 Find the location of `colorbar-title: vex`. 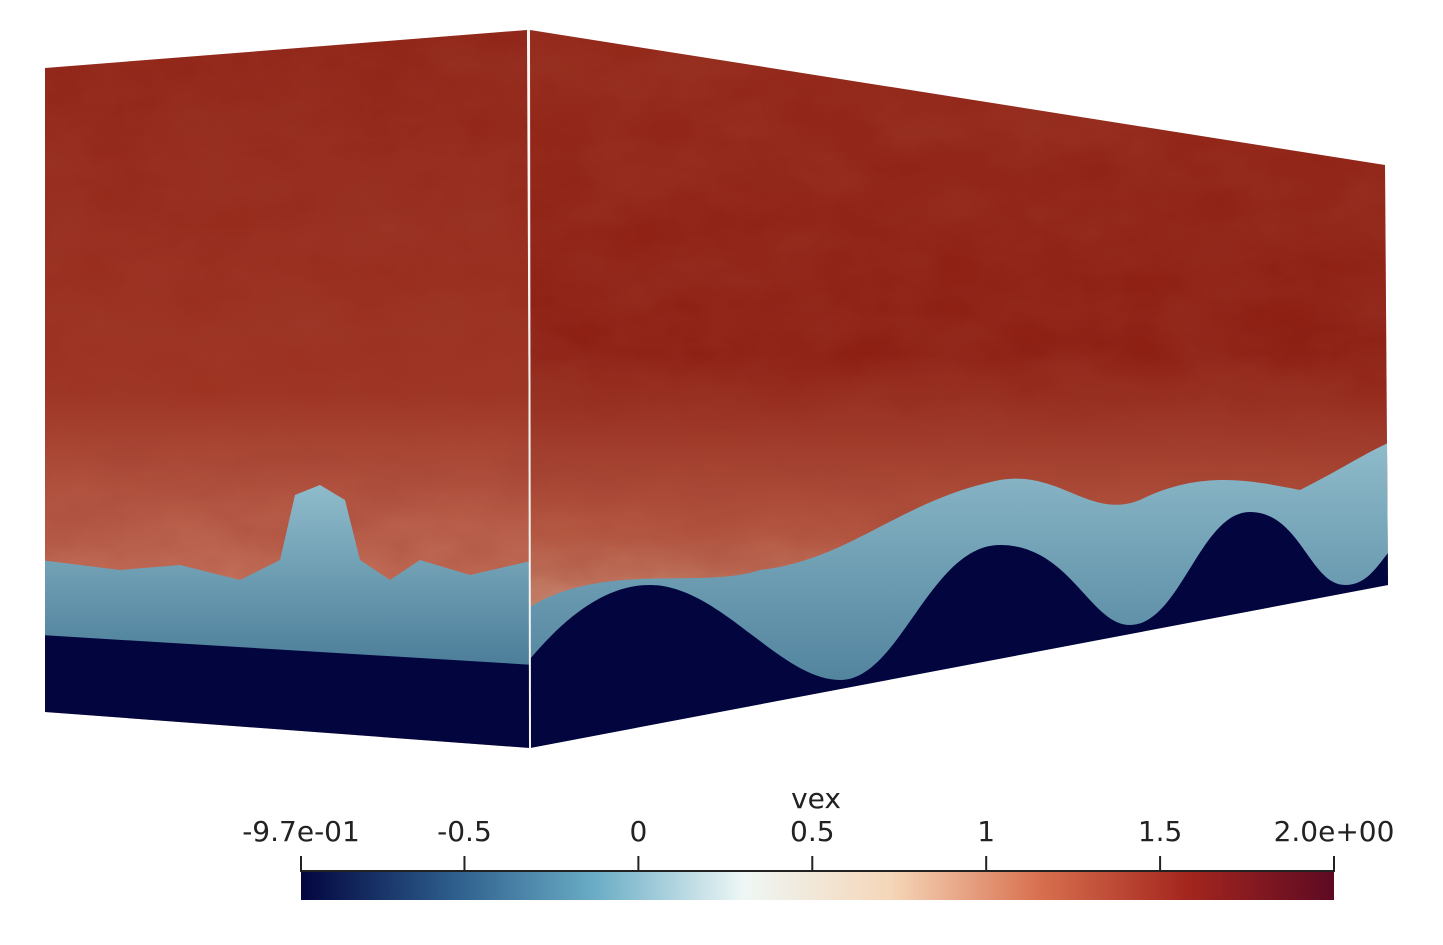

colorbar-title: vex is located at coordinates (816, 798).